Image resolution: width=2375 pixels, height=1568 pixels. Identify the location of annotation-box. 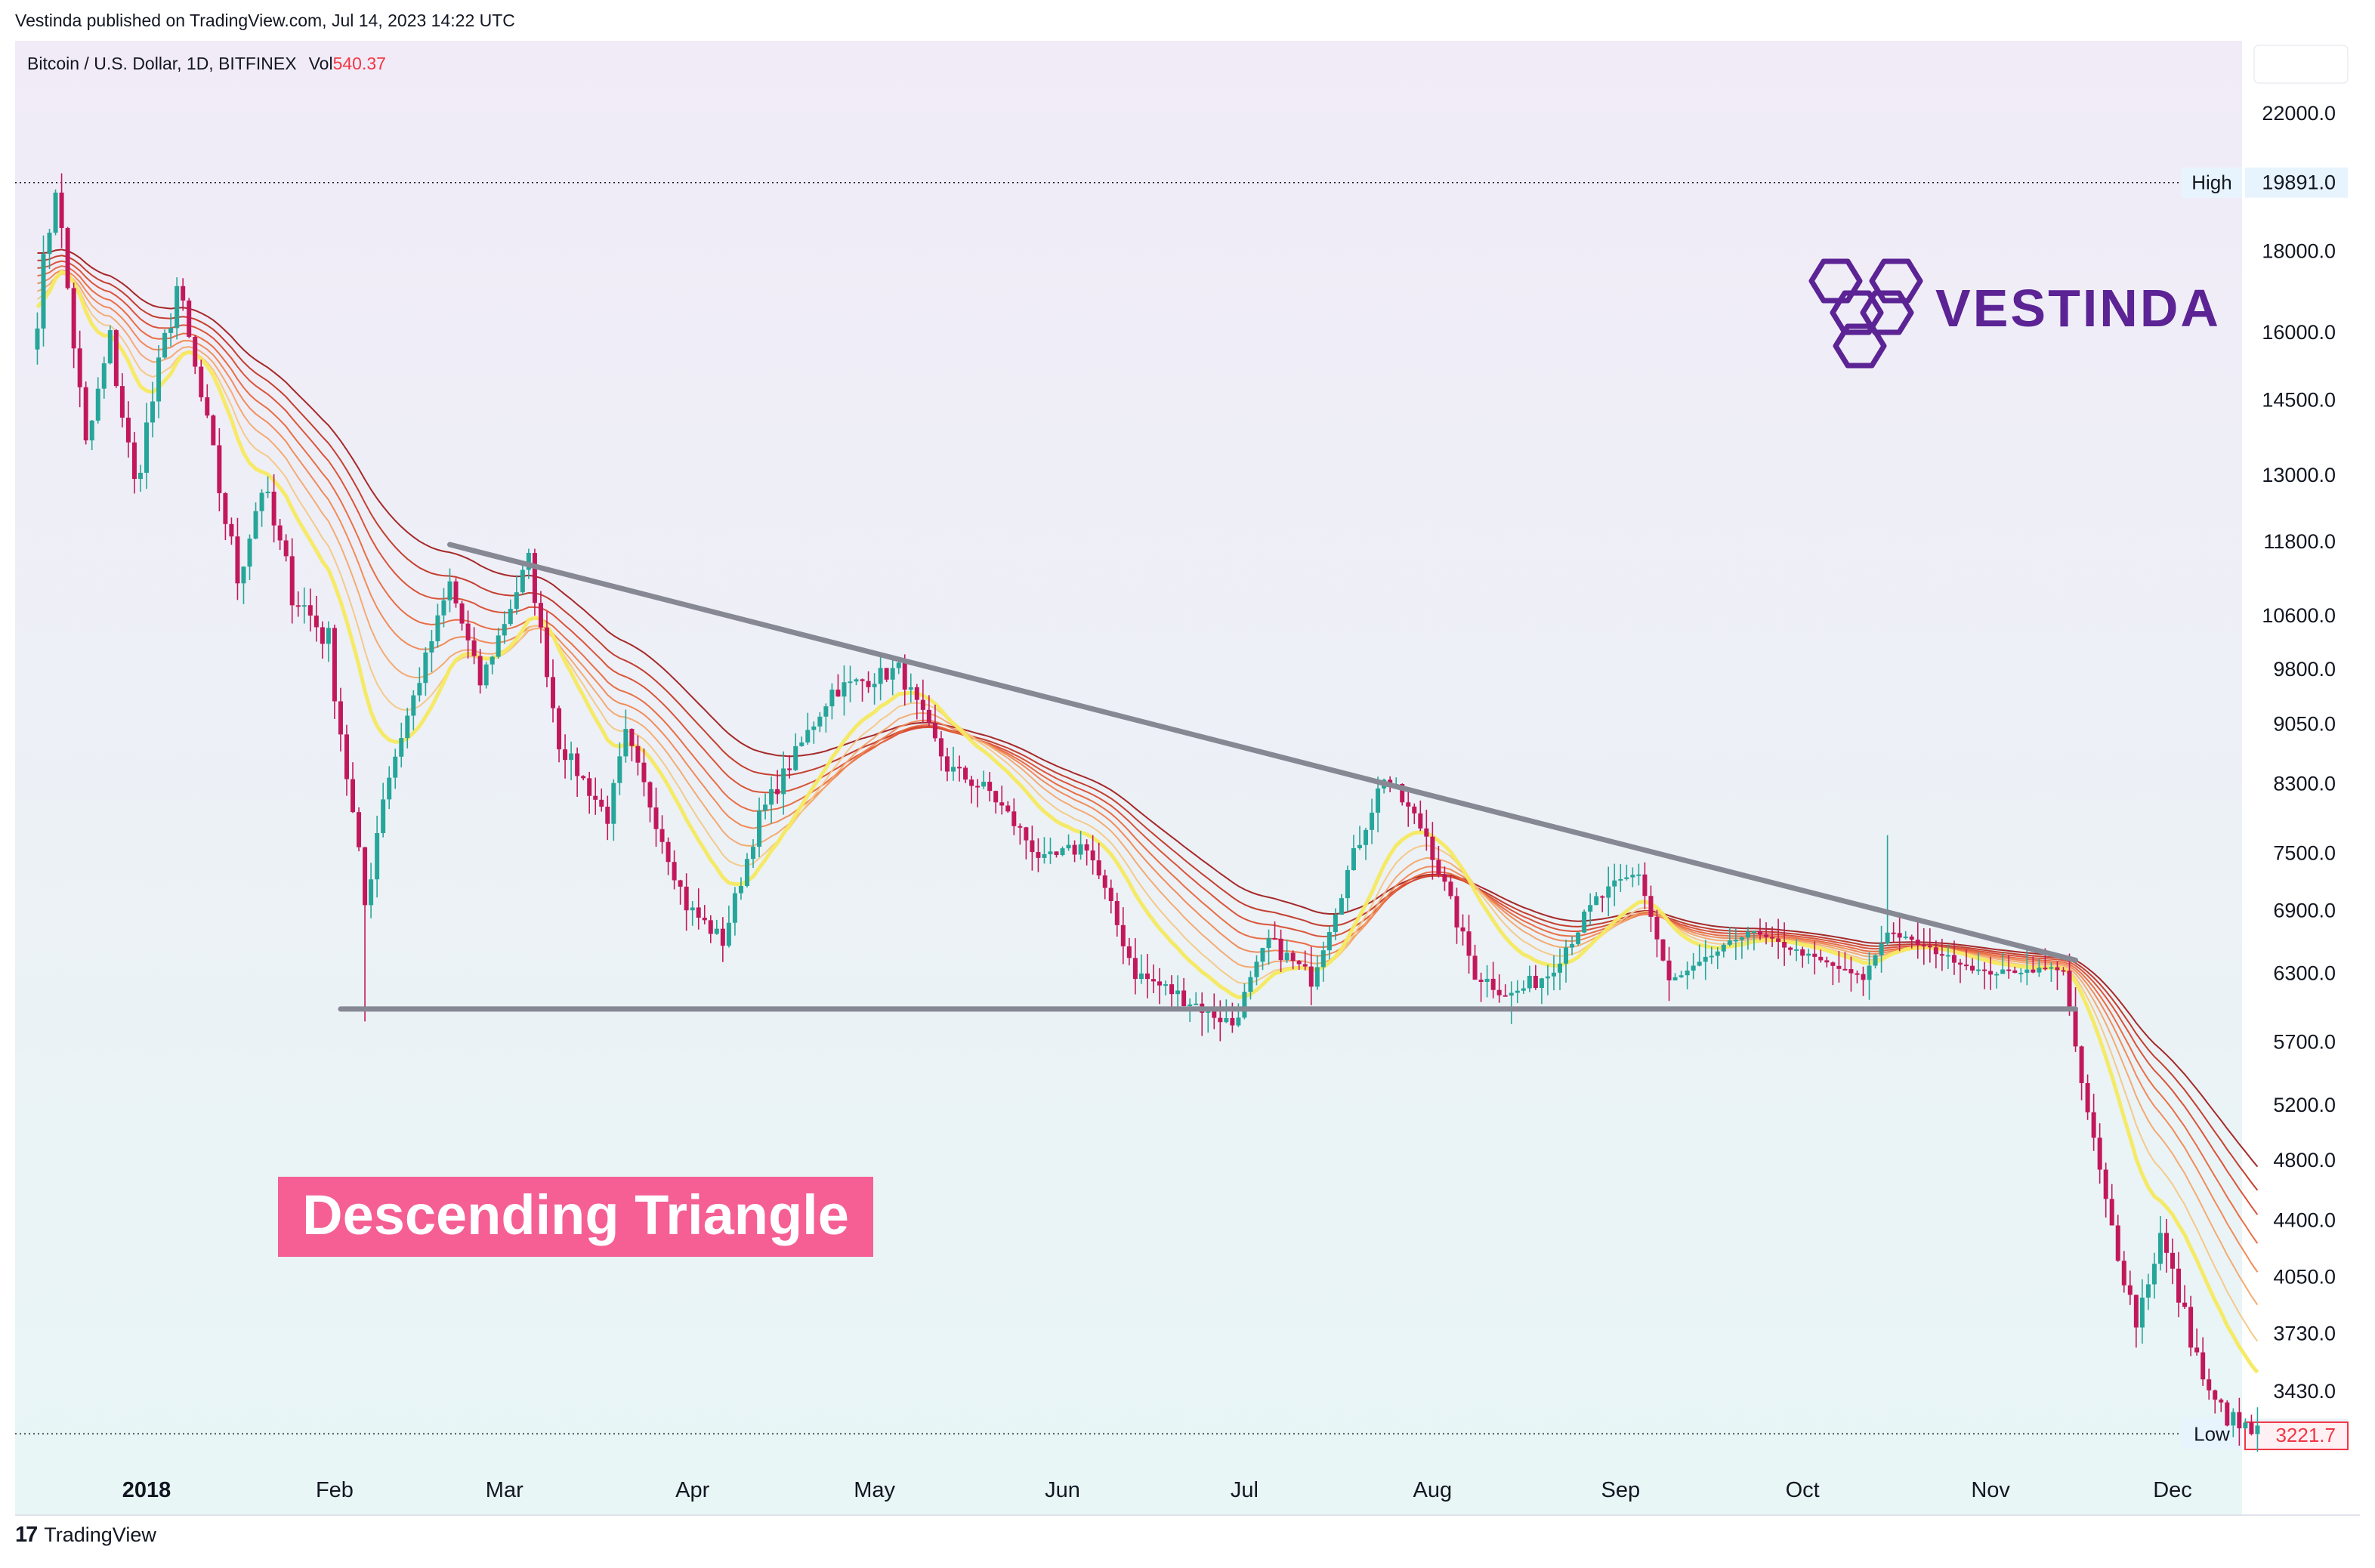
(575, 1217).